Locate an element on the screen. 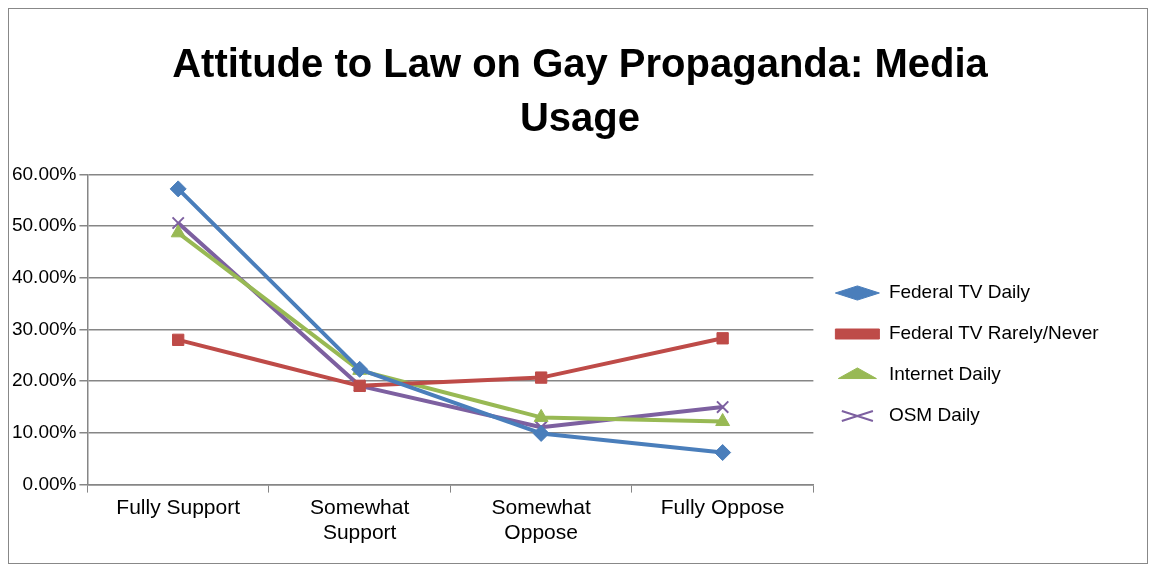 This screenshot has width=1154, height=568. y-tick-label: 20.00% is located at coordinates (44, 380).